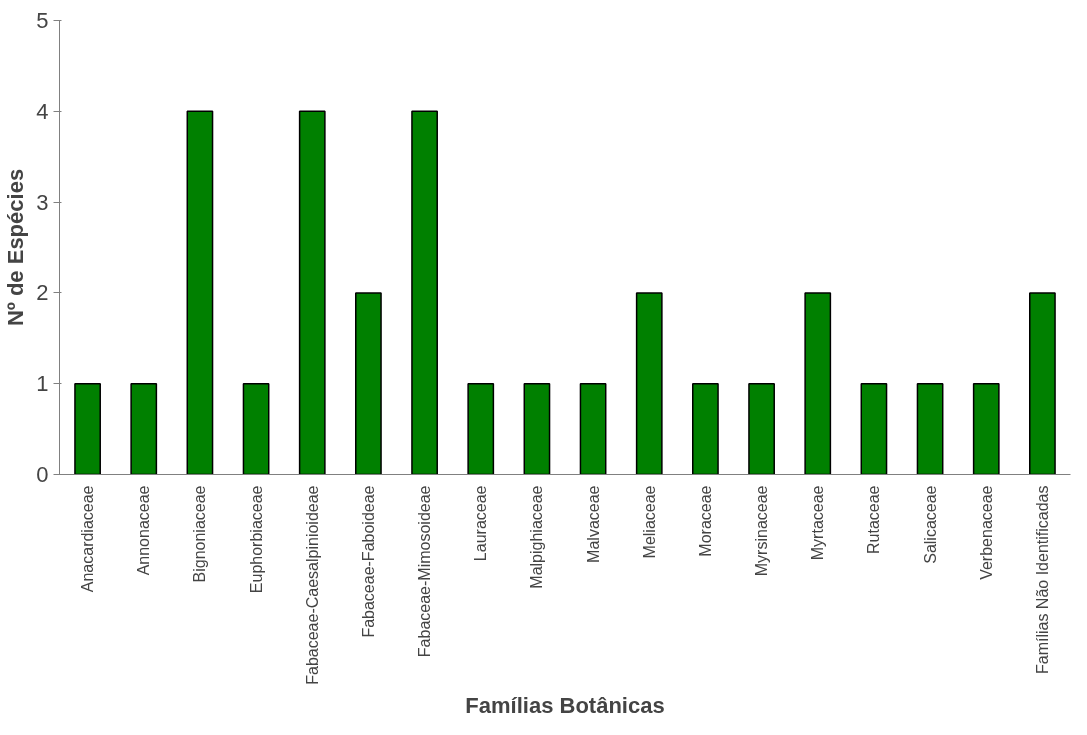 This screenshot has width=1087, height=735. I want to click on y-tick-label: 5, so click(42, 20).